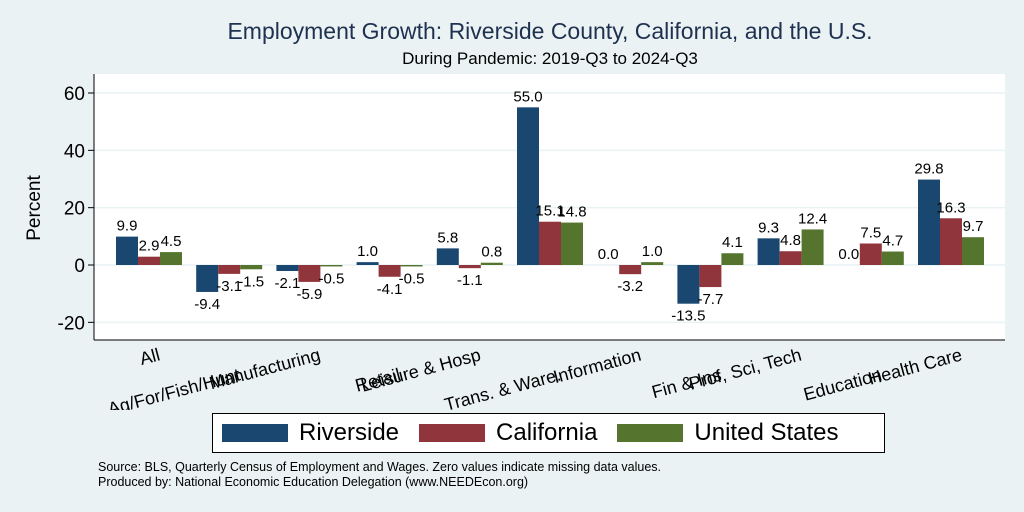 The height and width of the screenshot is (512, 1024). I want to click on legend: Riverside California United States, so click(548, 433).